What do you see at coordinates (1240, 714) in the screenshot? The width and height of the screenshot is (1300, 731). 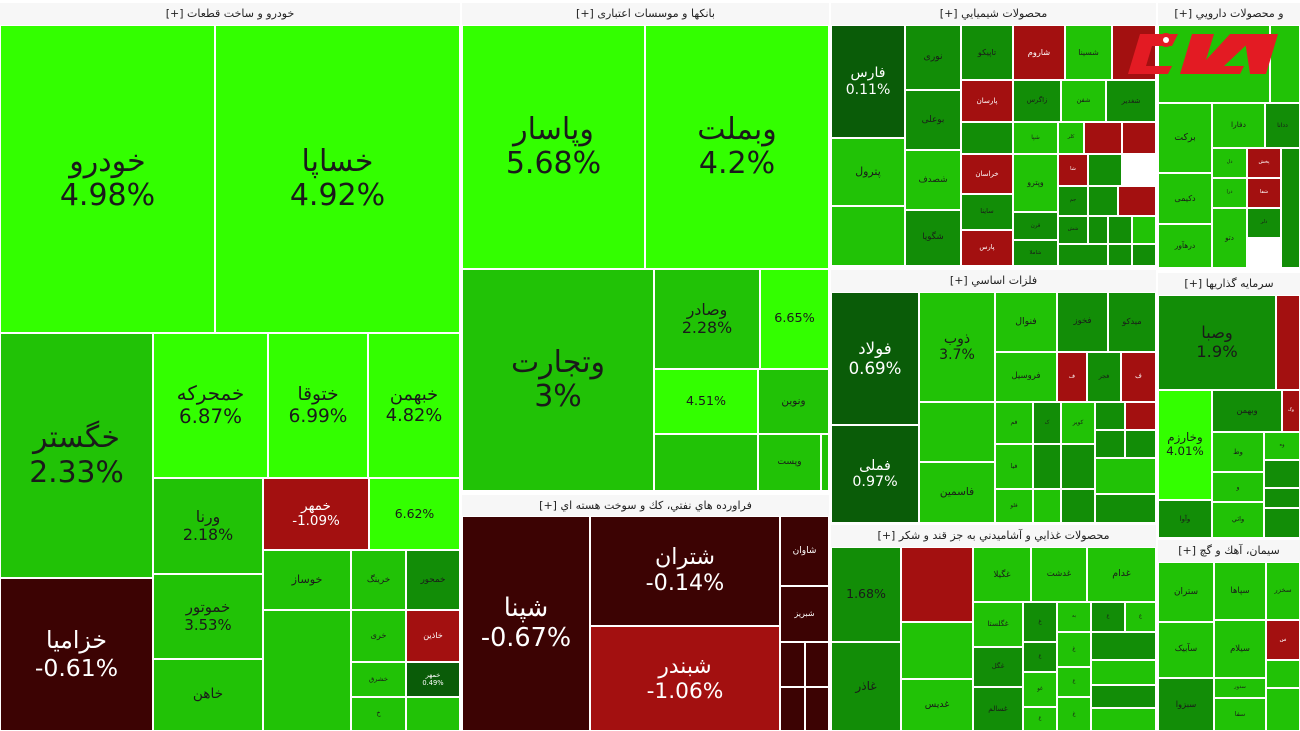 I see `treemap-cell: سفا` at bounding box center [1240, 714].